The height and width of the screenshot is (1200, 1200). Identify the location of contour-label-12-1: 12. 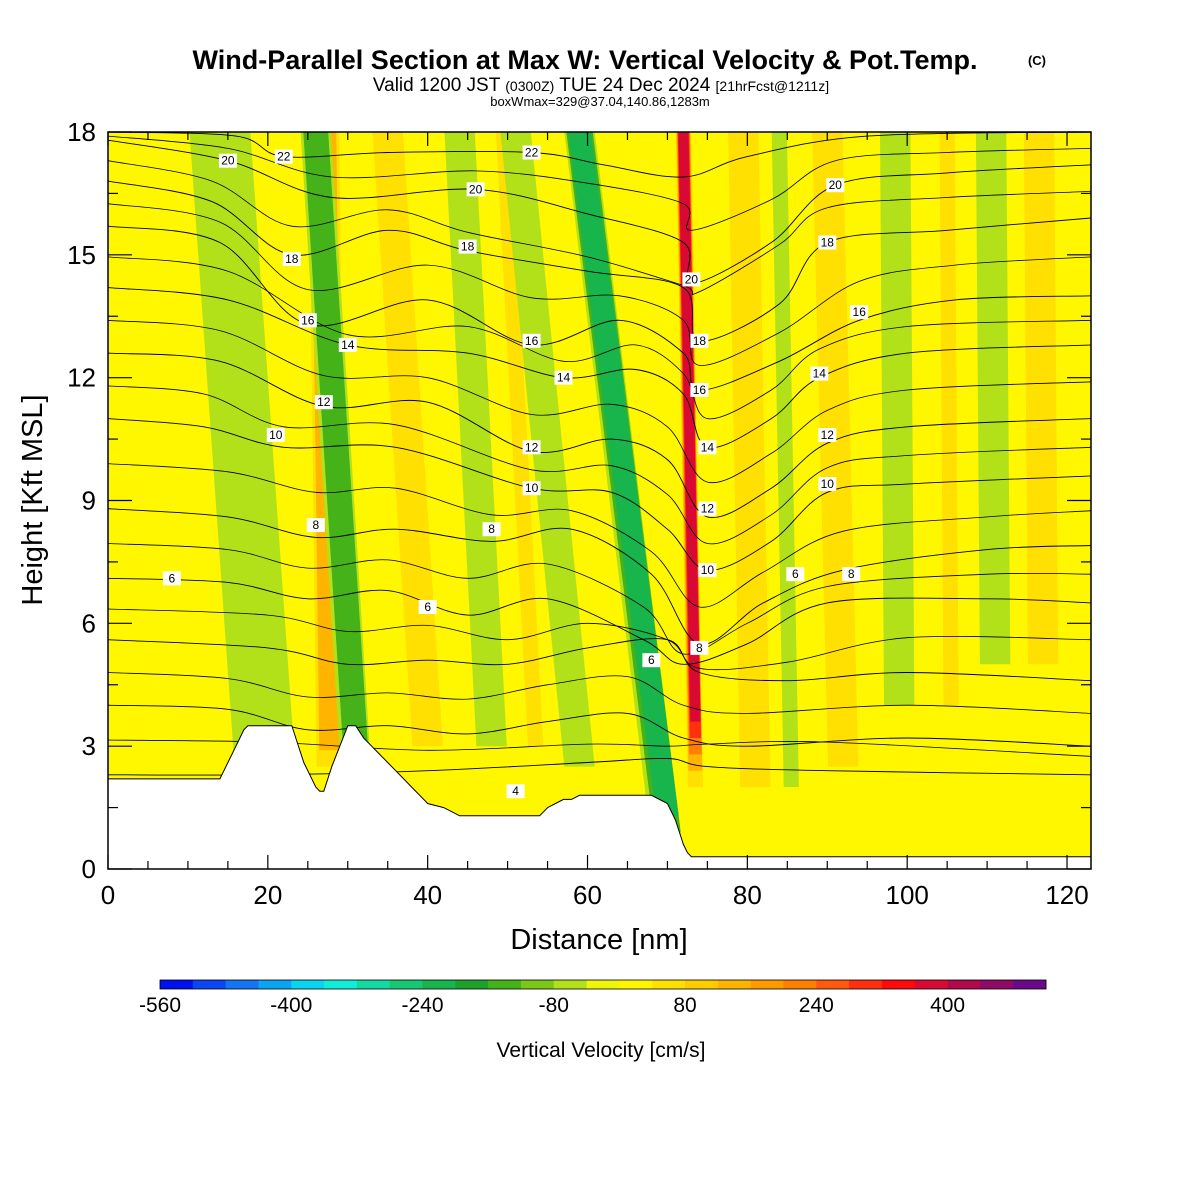
(531, 447).